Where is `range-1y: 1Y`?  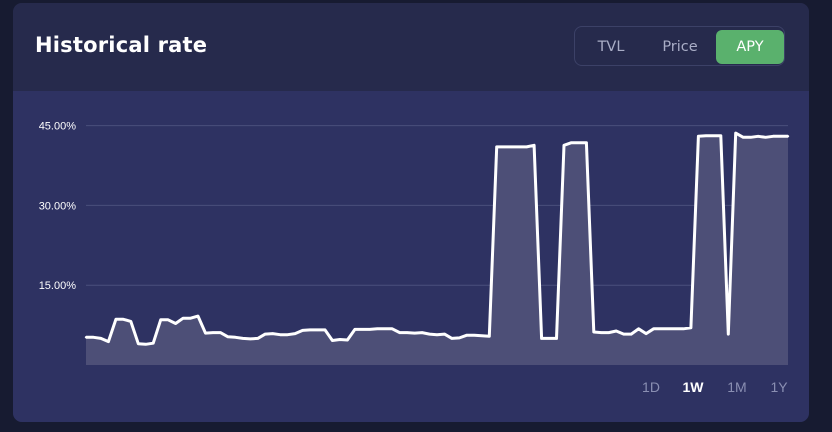 range-1y: 1Y is located at coordinates (779, 387).